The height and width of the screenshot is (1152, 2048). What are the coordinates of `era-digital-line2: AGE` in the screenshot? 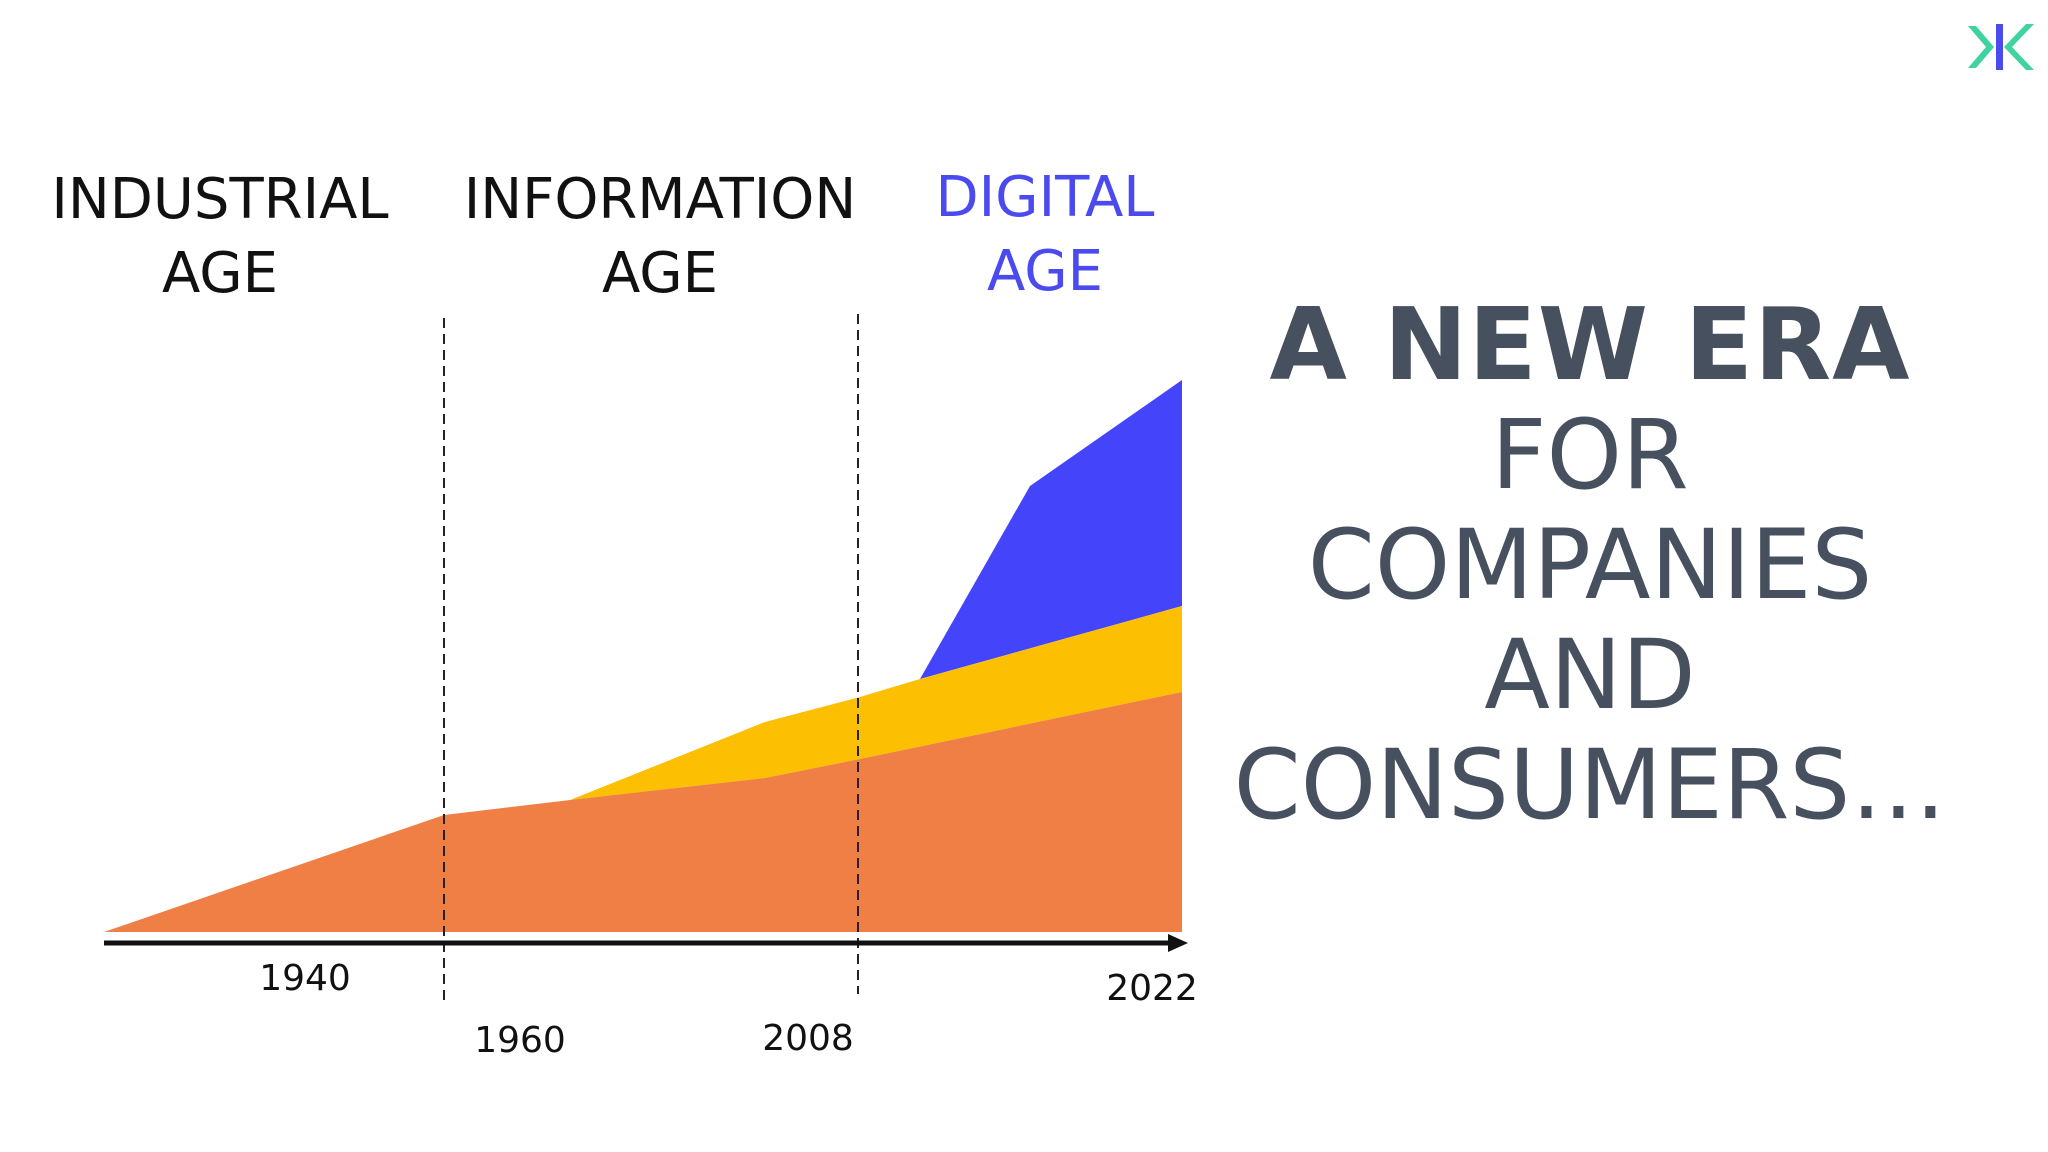 It's located at (1045, 271).